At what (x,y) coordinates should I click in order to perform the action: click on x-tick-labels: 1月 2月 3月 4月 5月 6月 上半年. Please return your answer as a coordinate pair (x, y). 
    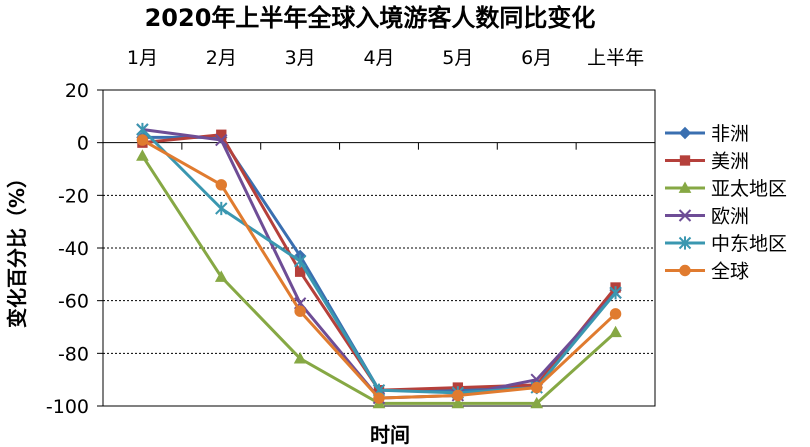
    Looking at the image, I should click on (385, 58).